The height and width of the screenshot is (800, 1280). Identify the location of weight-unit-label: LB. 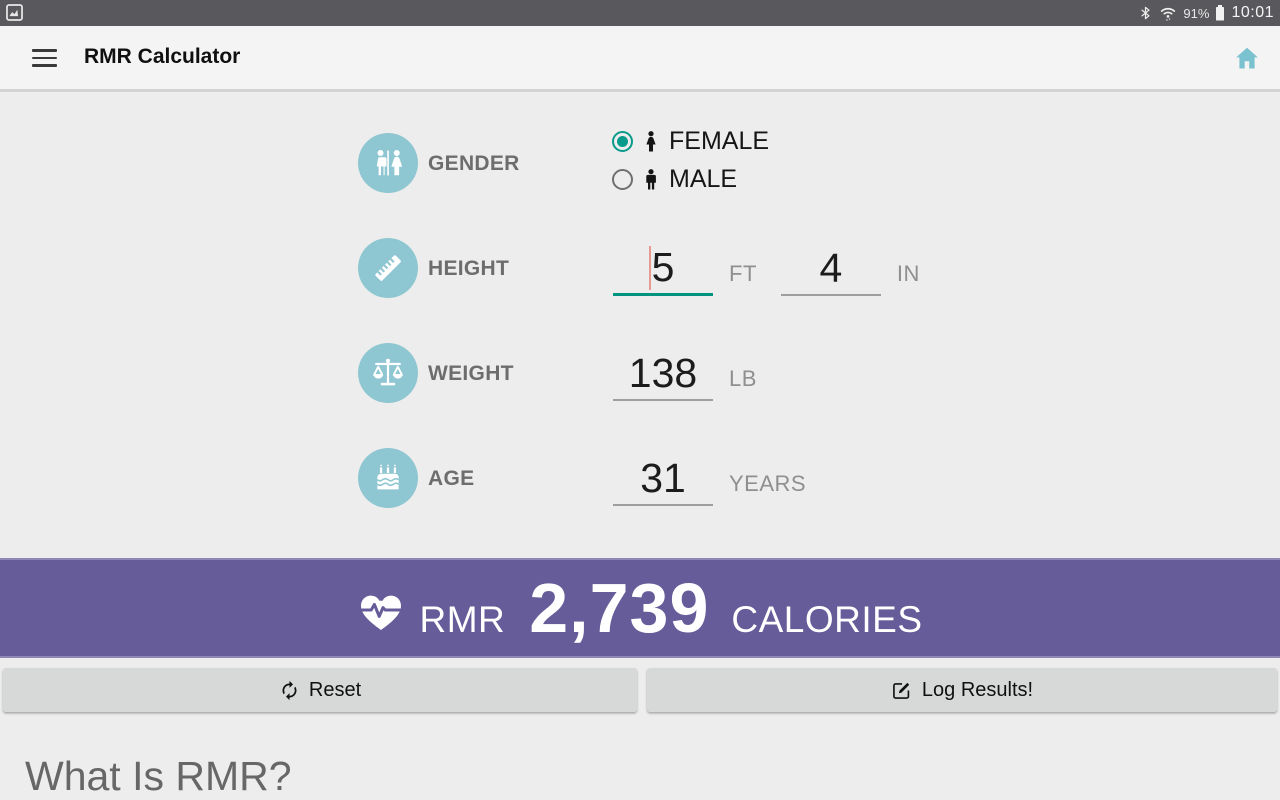
(743, 378).